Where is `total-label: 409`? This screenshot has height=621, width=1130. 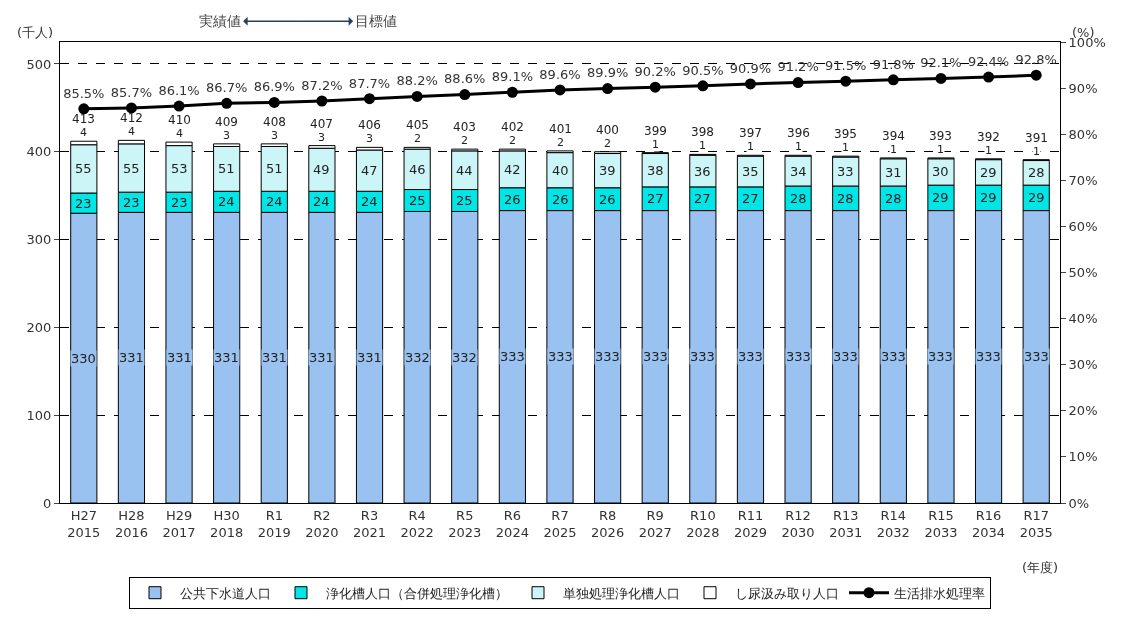
total-label: 409 is located at coordinates (226, 122).